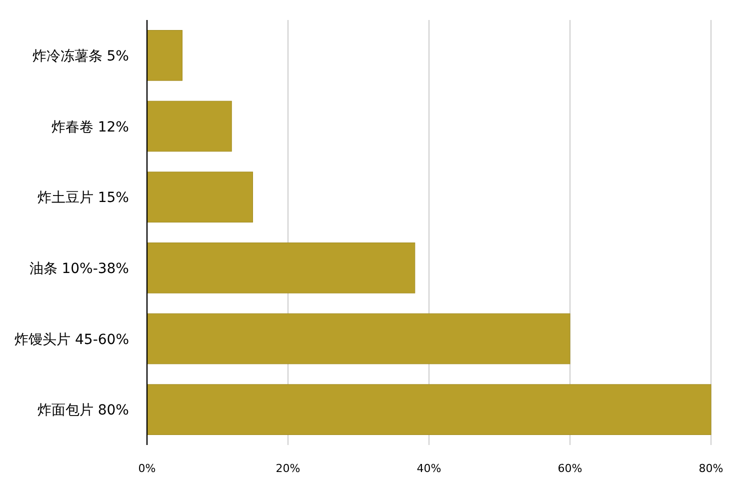  What do you see at coordinates (711, 468) in the screenshot?
I see `x-tick-label: 80%` at bounding box center [711, 468].